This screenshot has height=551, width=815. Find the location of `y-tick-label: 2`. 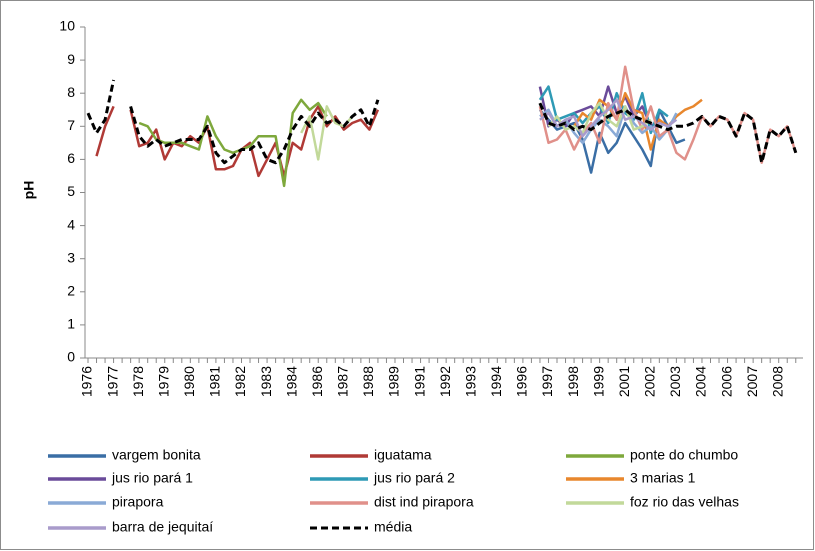

y-tick-label: 2 is located at coordinates (71, 291).